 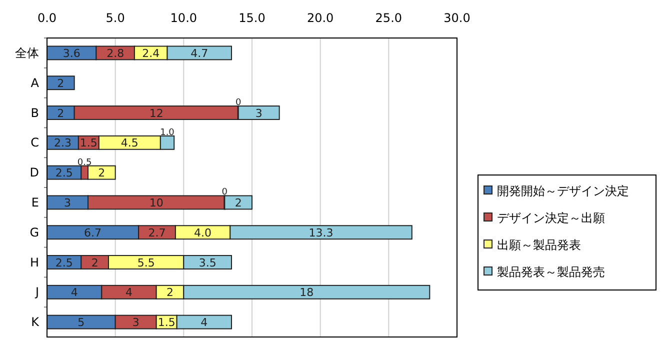 What do you see at coordinates (156, 113) in the screenshot?
I see `data-label: 12` at bounding box center [156, 113].